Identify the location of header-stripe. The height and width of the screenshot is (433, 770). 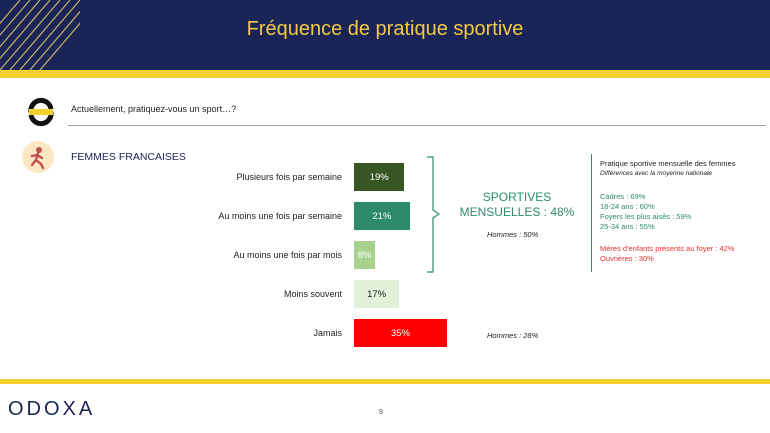
(385, 74).